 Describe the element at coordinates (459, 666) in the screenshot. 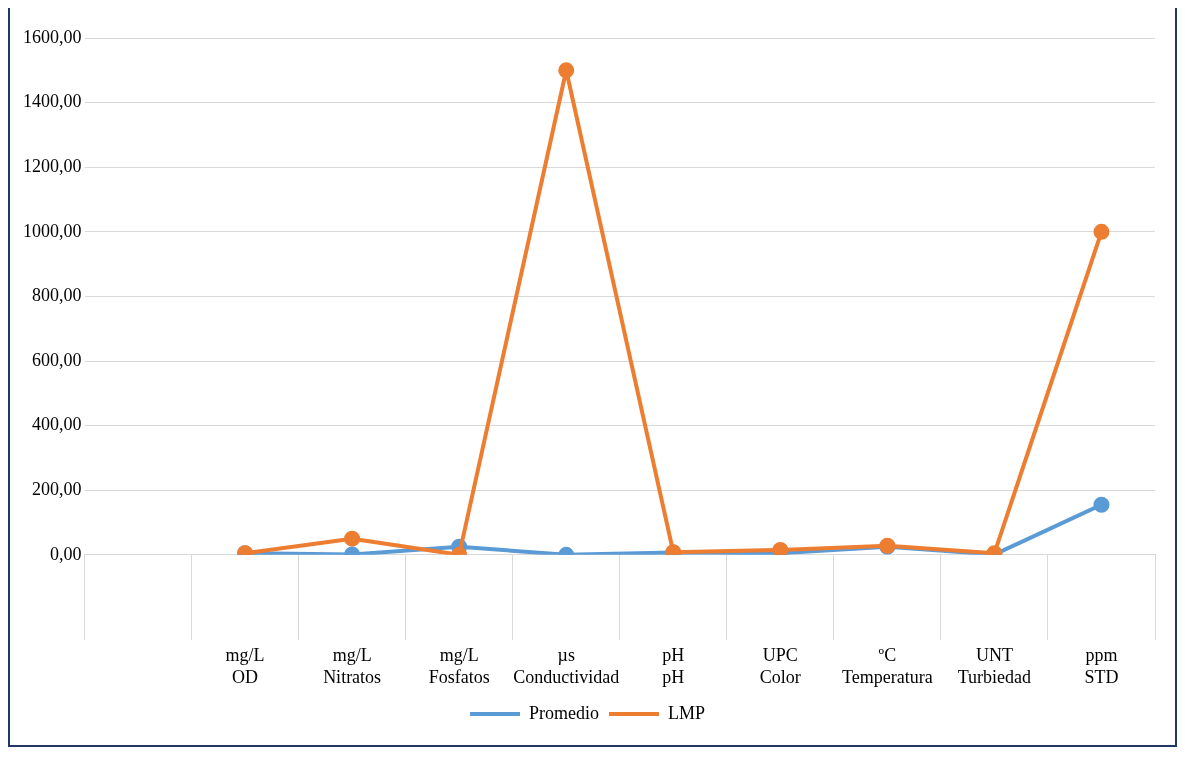

I see `x-tick-label: mg/L Fosfatos` at that location.